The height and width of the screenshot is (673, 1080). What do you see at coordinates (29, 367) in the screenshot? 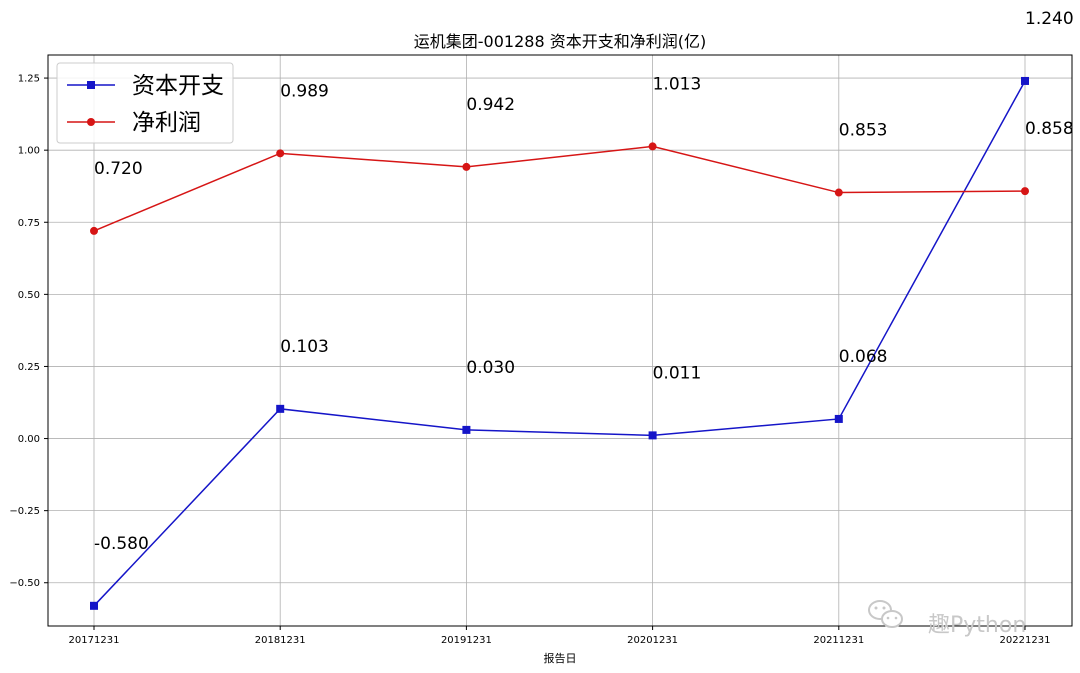
I see `y-tick-label: 0.25` at bounding box center [29, 367].